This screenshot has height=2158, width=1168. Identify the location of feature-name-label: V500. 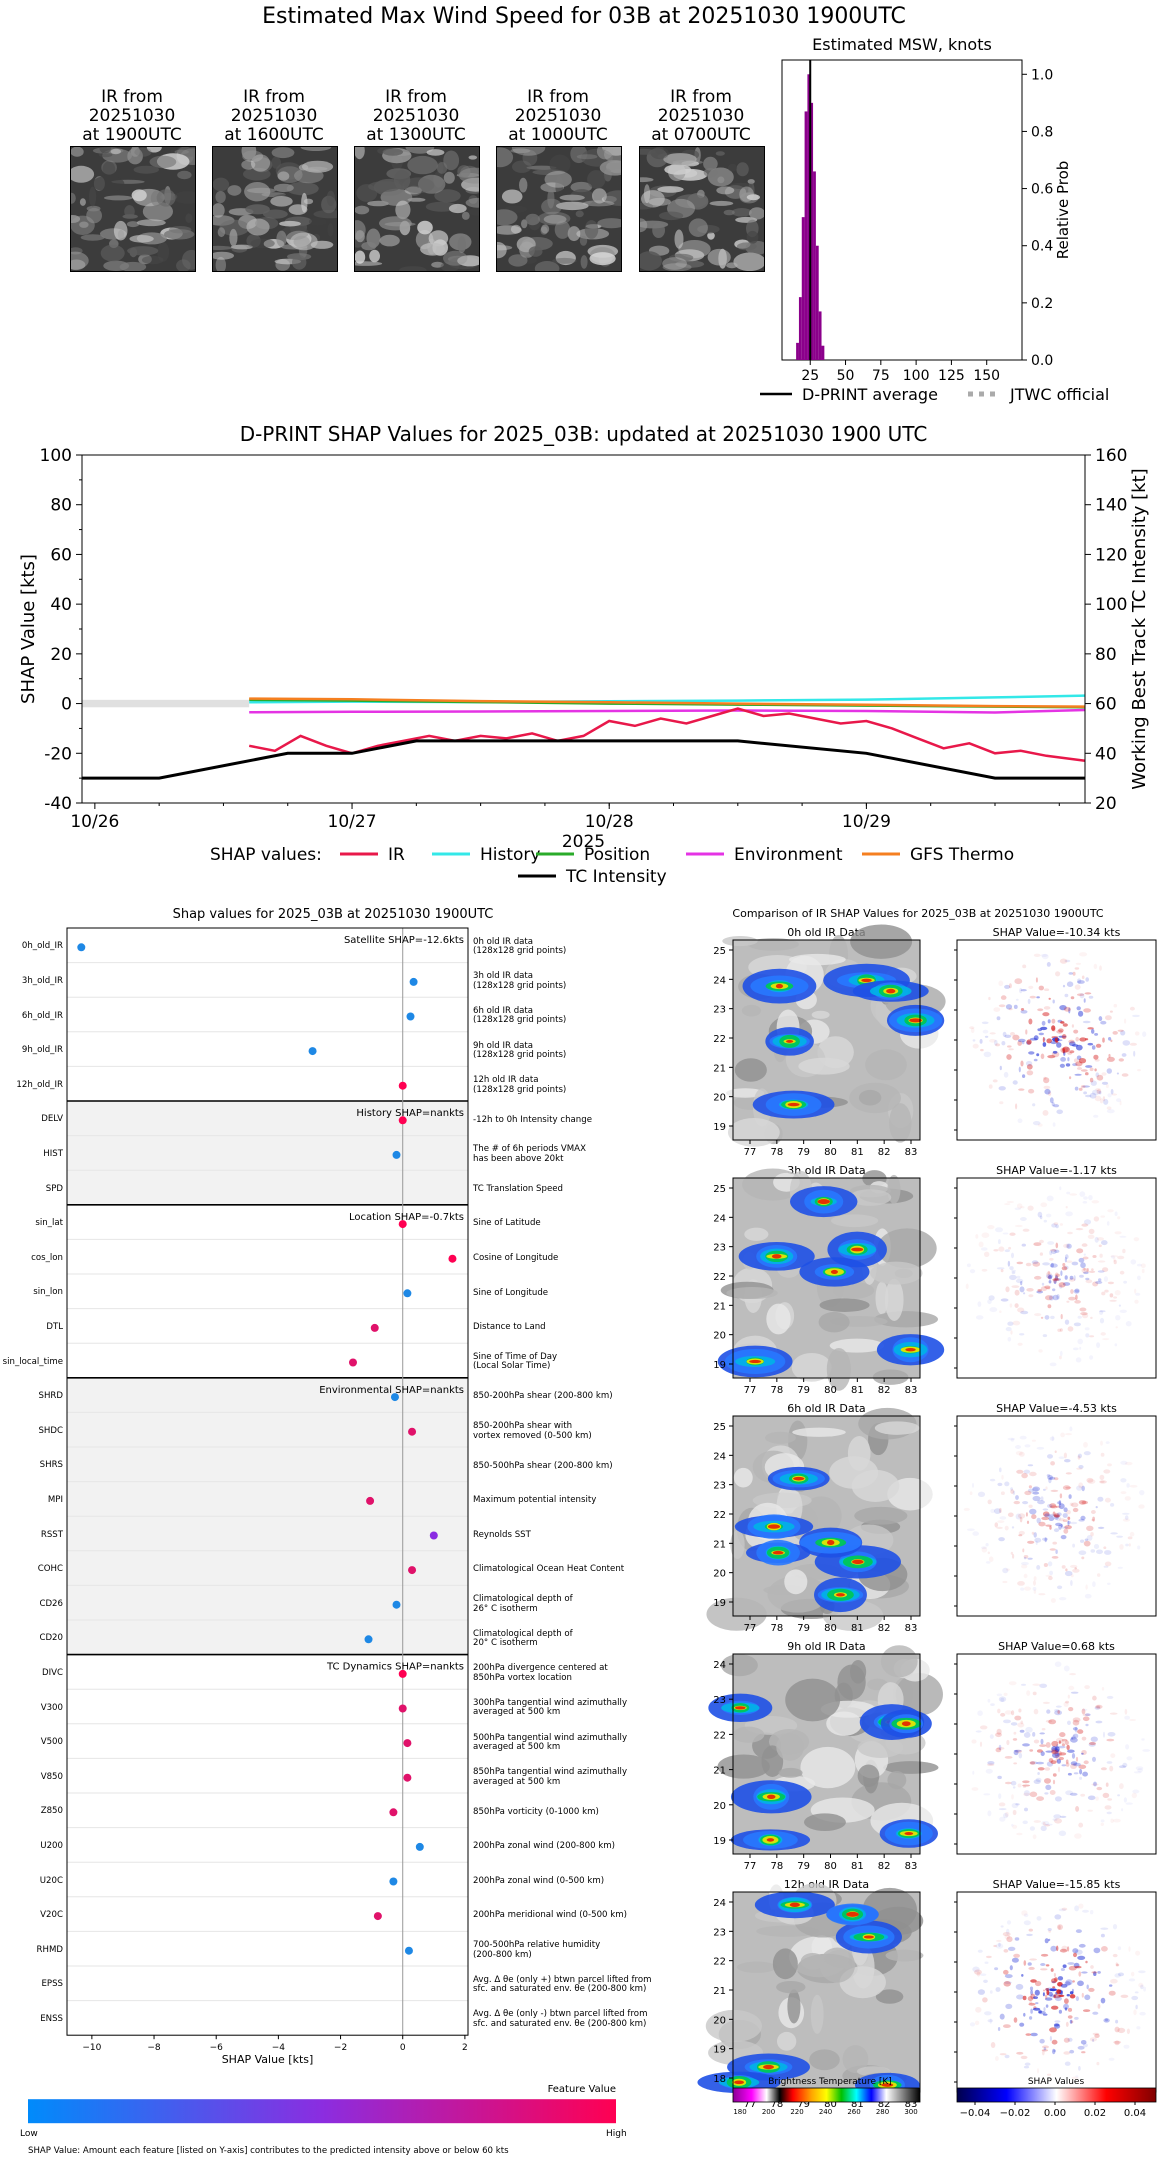
(51, 1742).